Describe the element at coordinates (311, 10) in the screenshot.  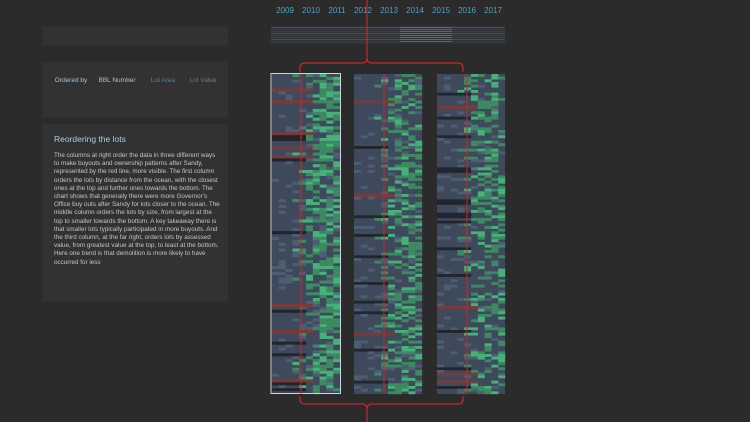
I see `year-label-2010: 2010` at that location.